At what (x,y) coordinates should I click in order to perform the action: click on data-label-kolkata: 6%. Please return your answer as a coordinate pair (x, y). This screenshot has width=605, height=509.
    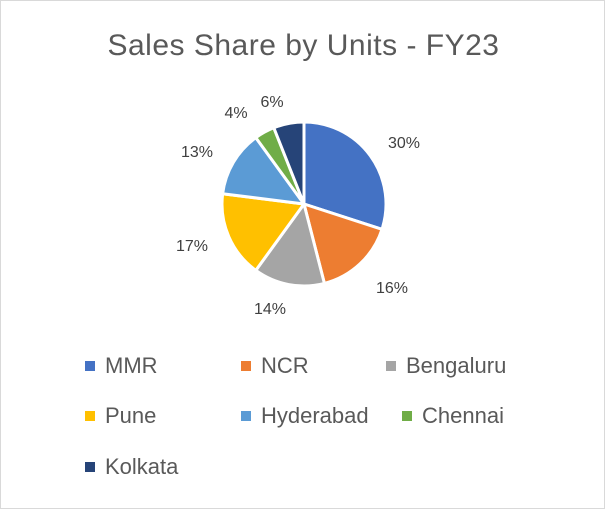
    Looking at the image, I should click on (271, 102).